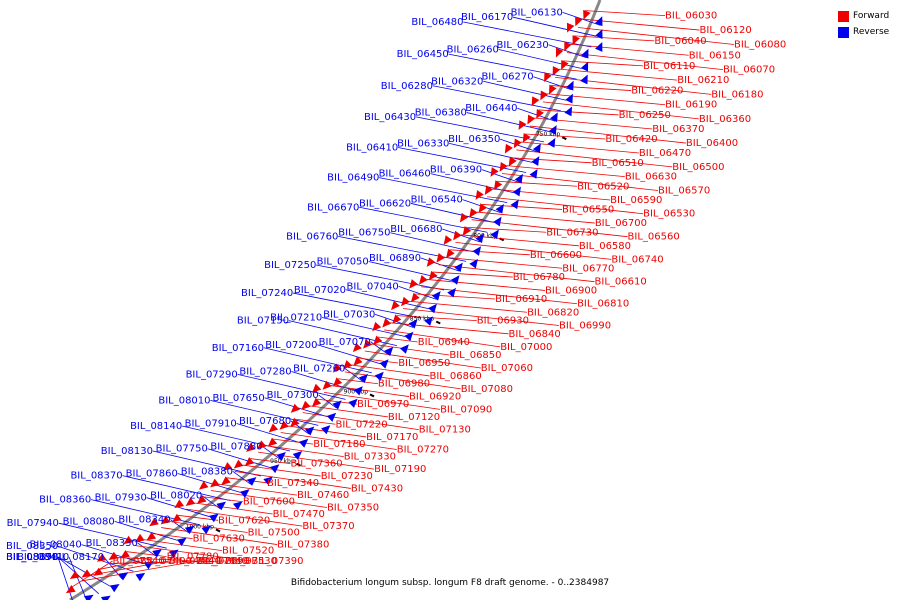  What do you see at coordinates (293, 483) in the screenshot?
I see `forward-gene-label: BIL_07340` at bounding box center [293, 483].